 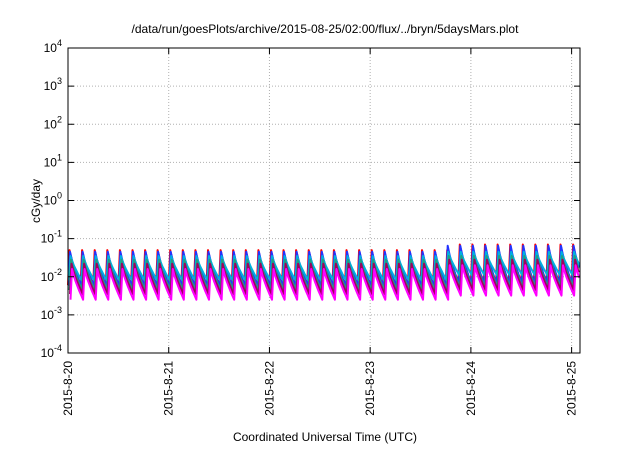 I want to click on x-tick-label: 2015-8-22, so click(x=269, y=388).